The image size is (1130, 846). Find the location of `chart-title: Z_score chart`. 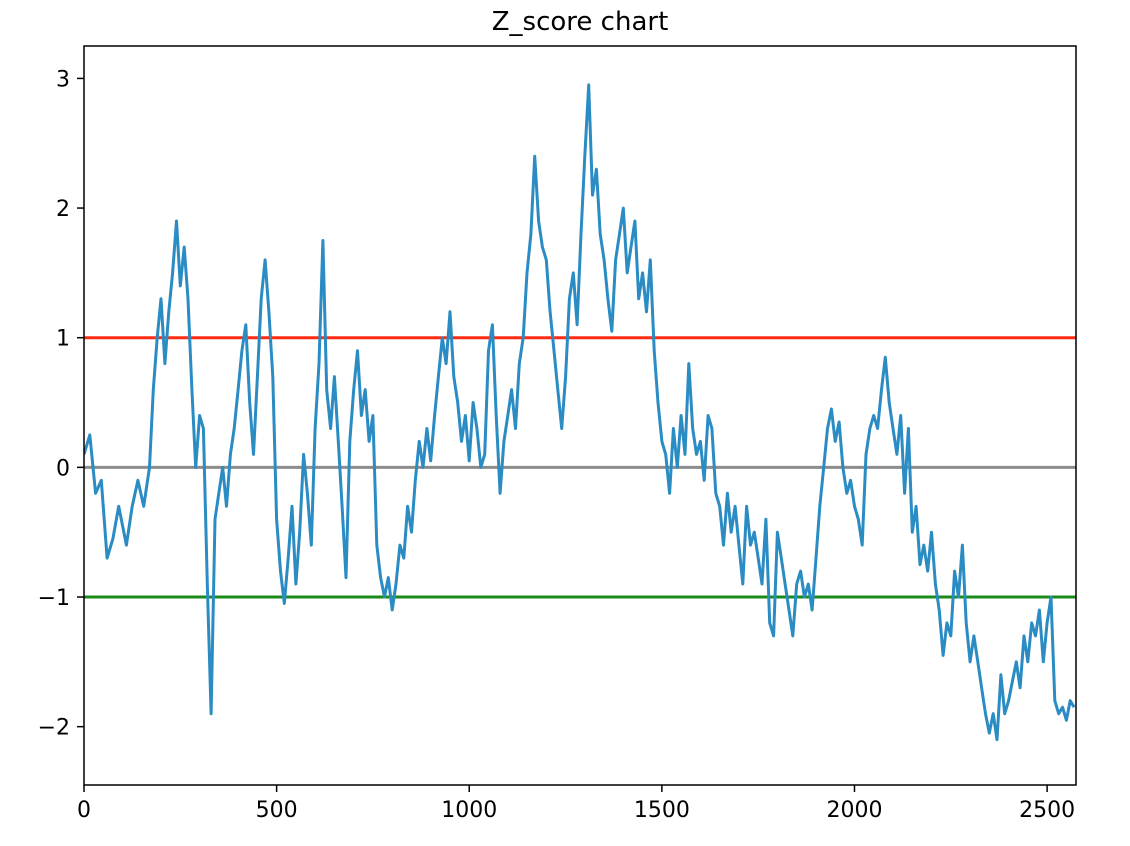

chart-title: Z_score chart is located at coordinates (580, 22).